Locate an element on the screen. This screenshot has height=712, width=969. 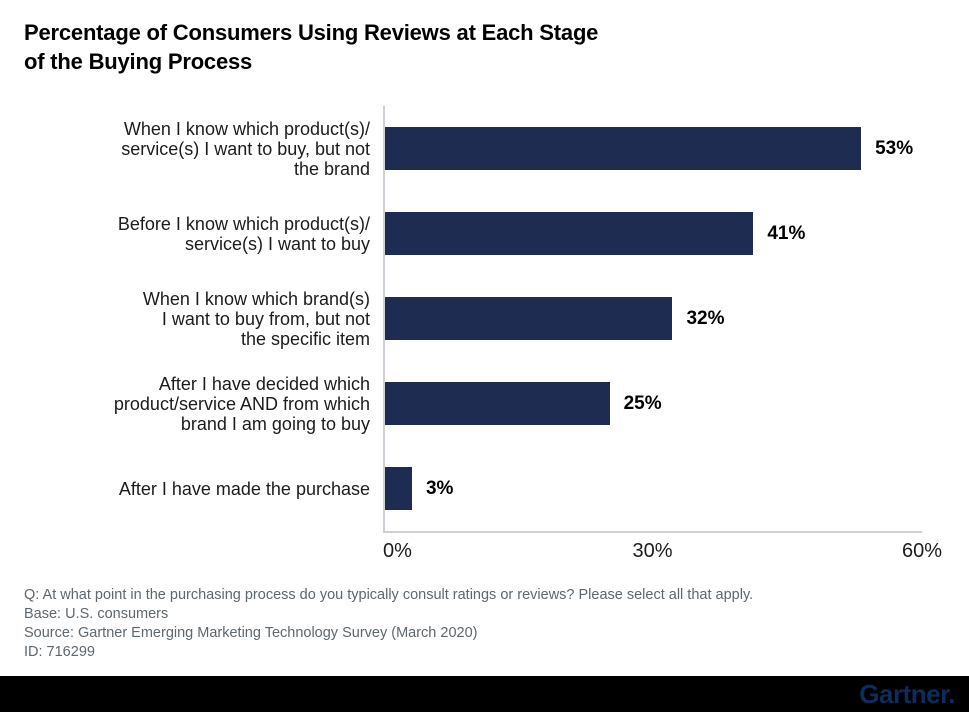
category-label: After I have made the purchase is located at coordinates (244, 488).